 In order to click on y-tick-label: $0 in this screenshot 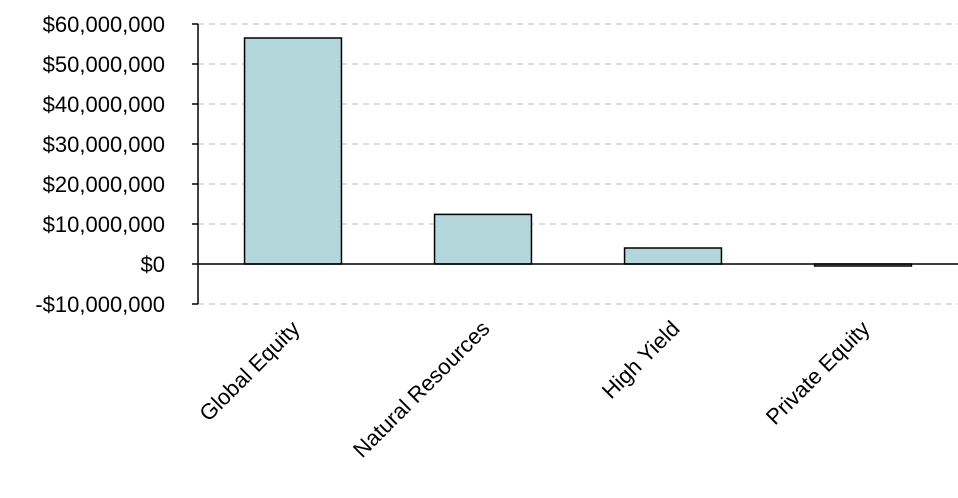, I will do `click(153, 264)`.